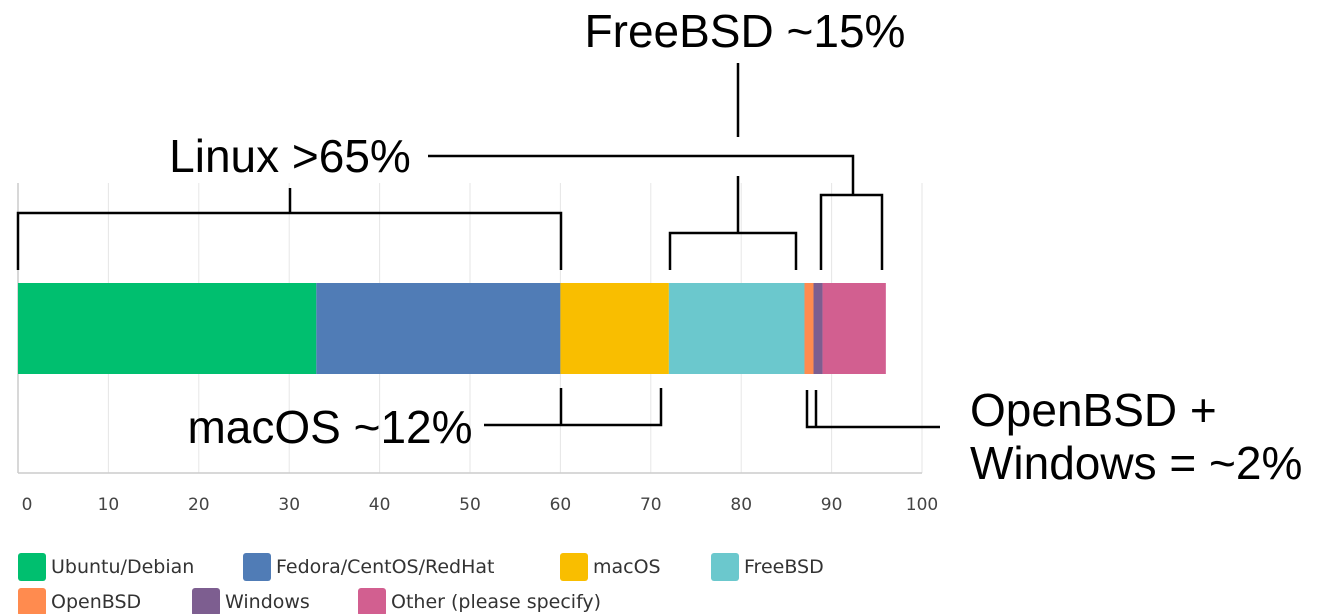 The width and height of the screenshot is (1331, 614). What do you see at coordinates (745, 31) in the screenshot?
I see `annotation-freebsd: FreeBSD ~15%` at bounding box center [745, 31].